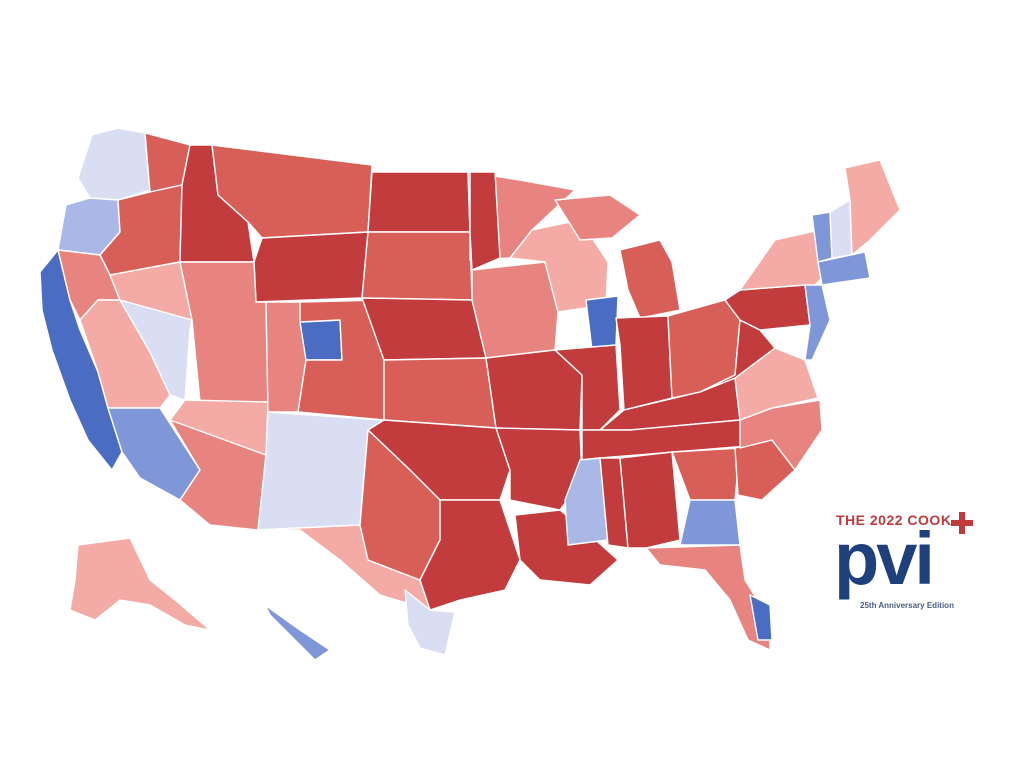  Describe the element at coordinates (884, 558) in the screenshot. I see `logo-wordmark: pvi` at that location.